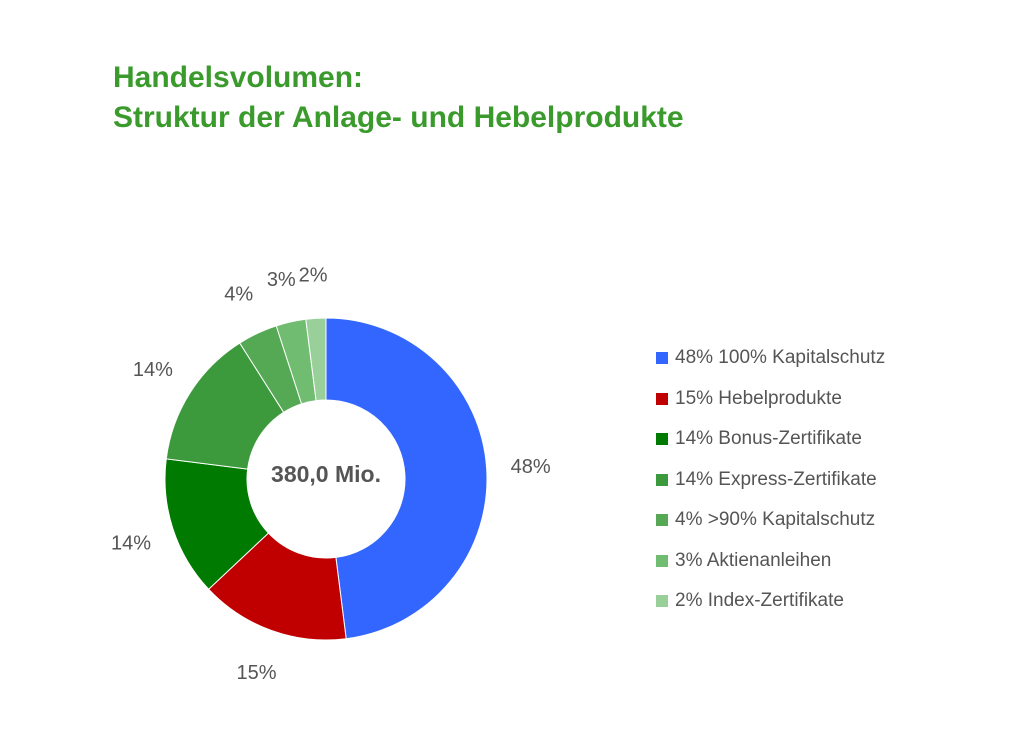 The height and width of the screenshot is (751, 1024). What do you see at coordinates (326, 474) in the screenshot?
I see `center-label: 380,0 Mio.` at bounding box center [326, 474].